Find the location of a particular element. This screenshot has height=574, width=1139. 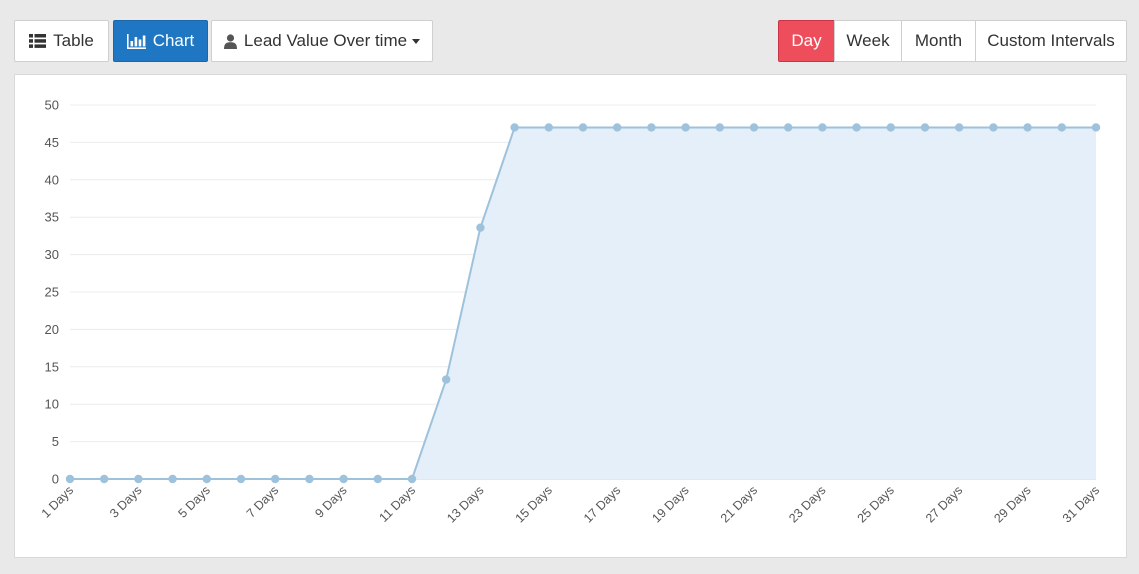

interval-selector: Day Week Month Custom Intervals is located at coordinates (952, 41).